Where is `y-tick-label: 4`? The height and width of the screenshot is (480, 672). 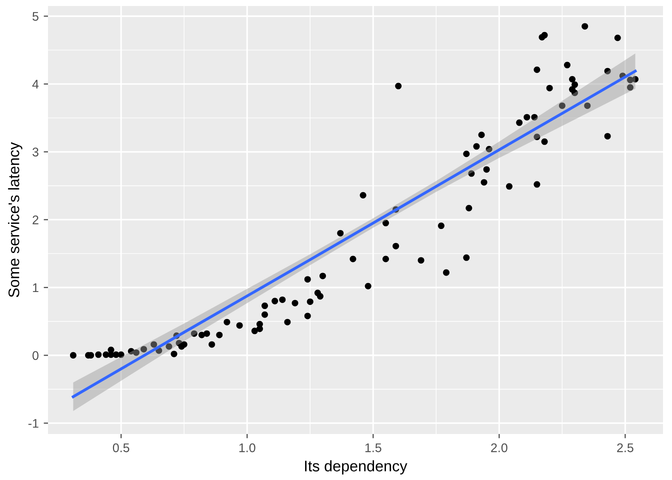
y-tick-label: 4 is located at coordinates (35, 84).